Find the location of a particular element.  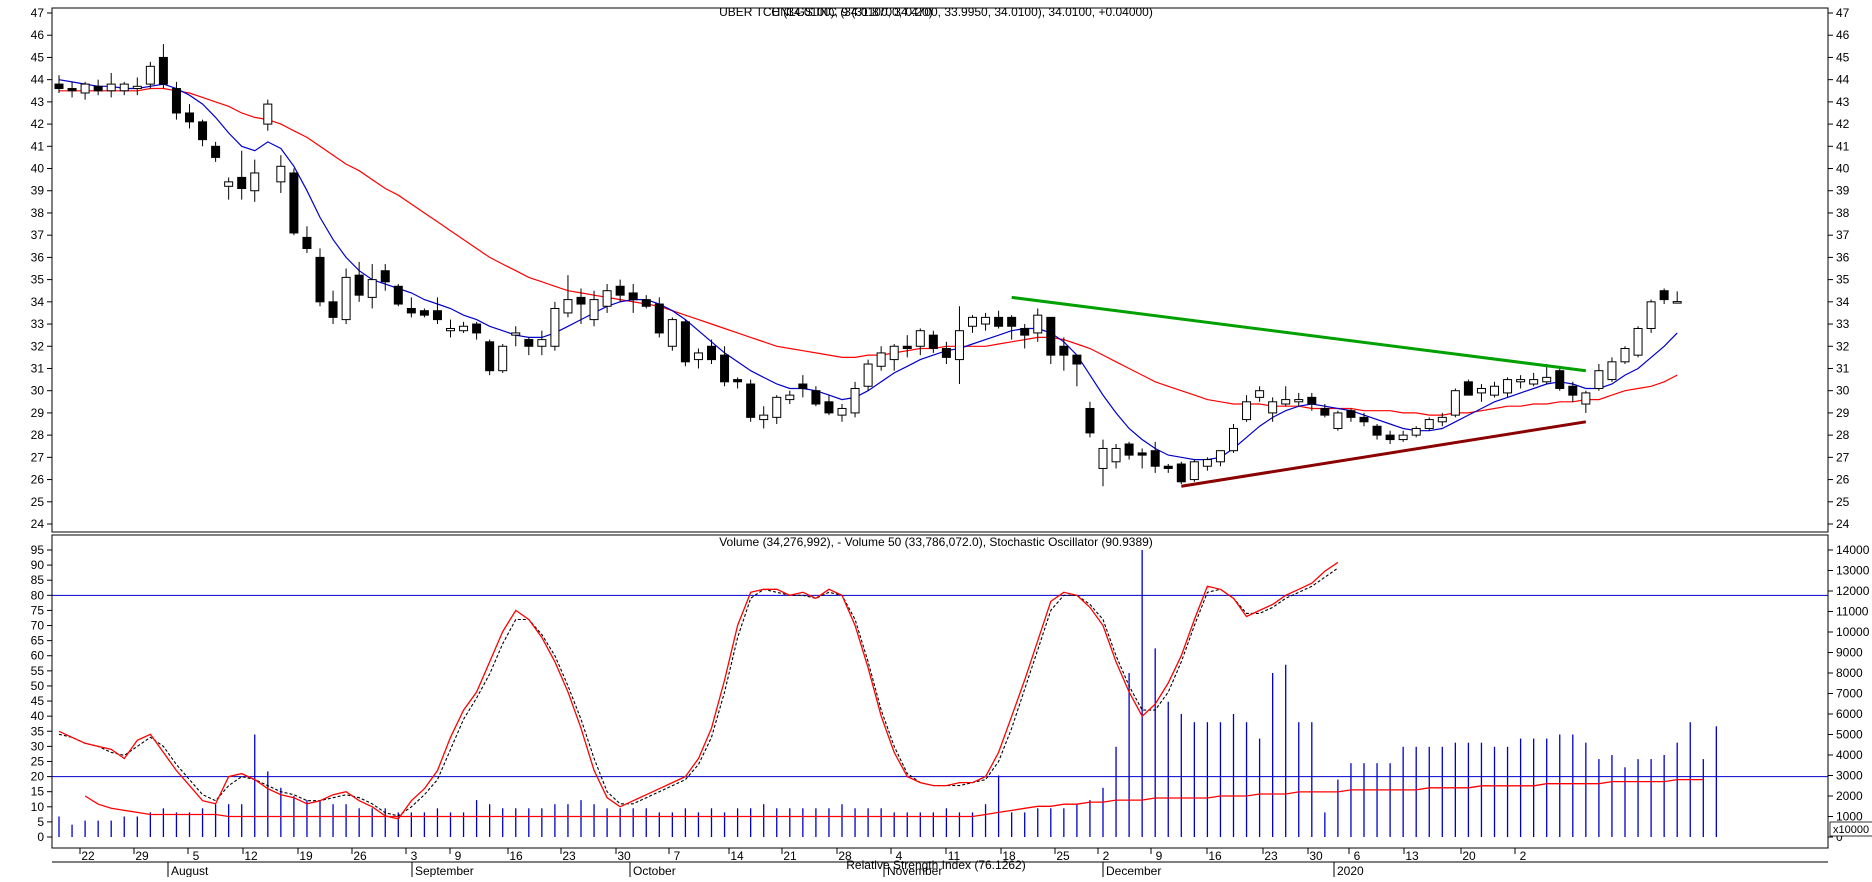

month-label: 2020 is located at coordinates (1350, 870).